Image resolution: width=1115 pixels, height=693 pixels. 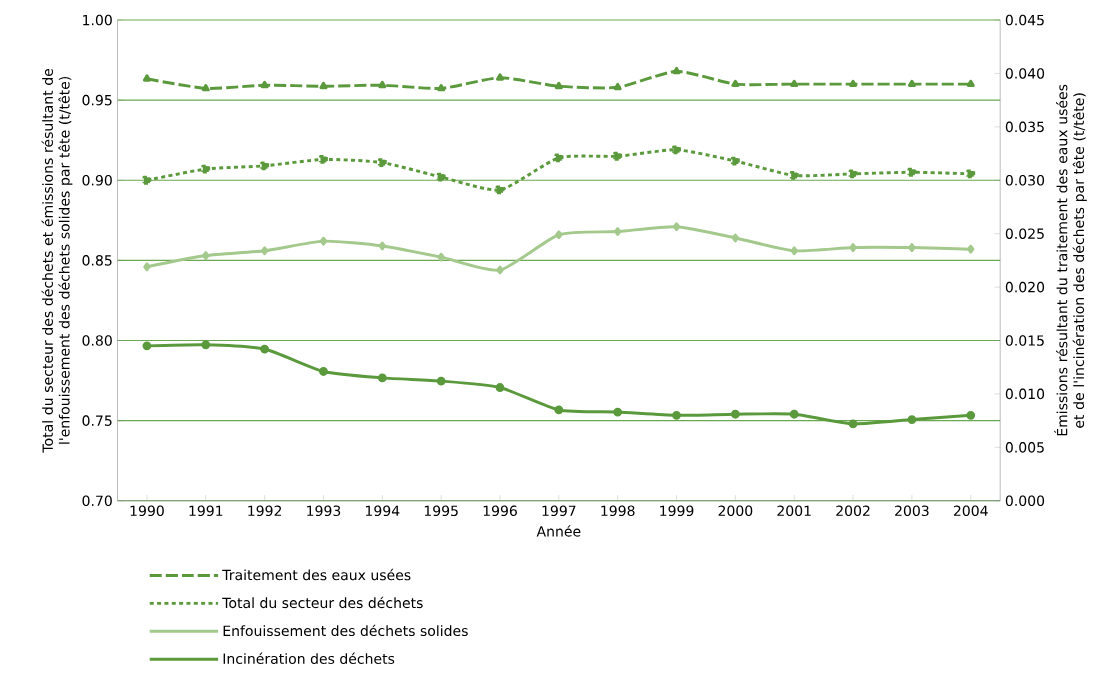 What do you see at coordinates (559, 511) in the screenshot?
I see `x-tick-label: 1997` at bounding box center [559, 511].